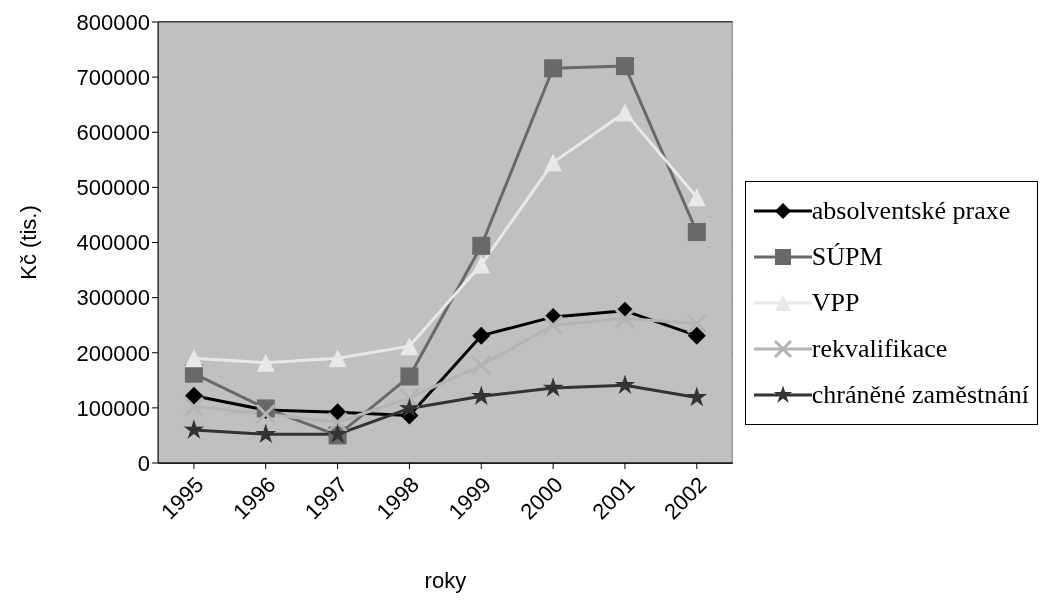  I want to click on legend-label: chráněné zaměstnání, so click(920, 395).